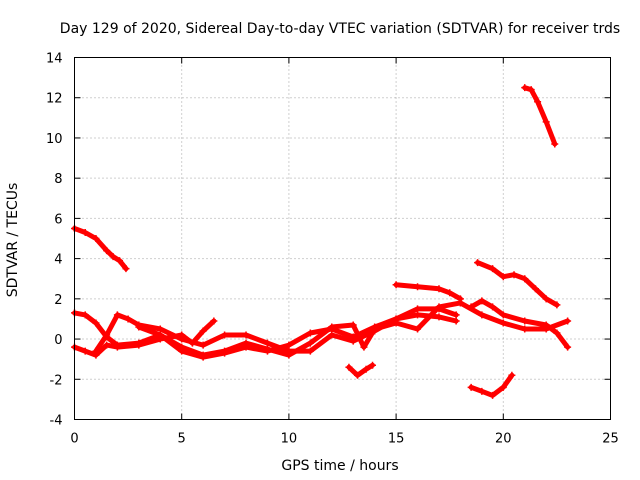 This screenshot has height=480, width=640. I want to click on x-axis-title: GPS time / hours, so click(339, 466).